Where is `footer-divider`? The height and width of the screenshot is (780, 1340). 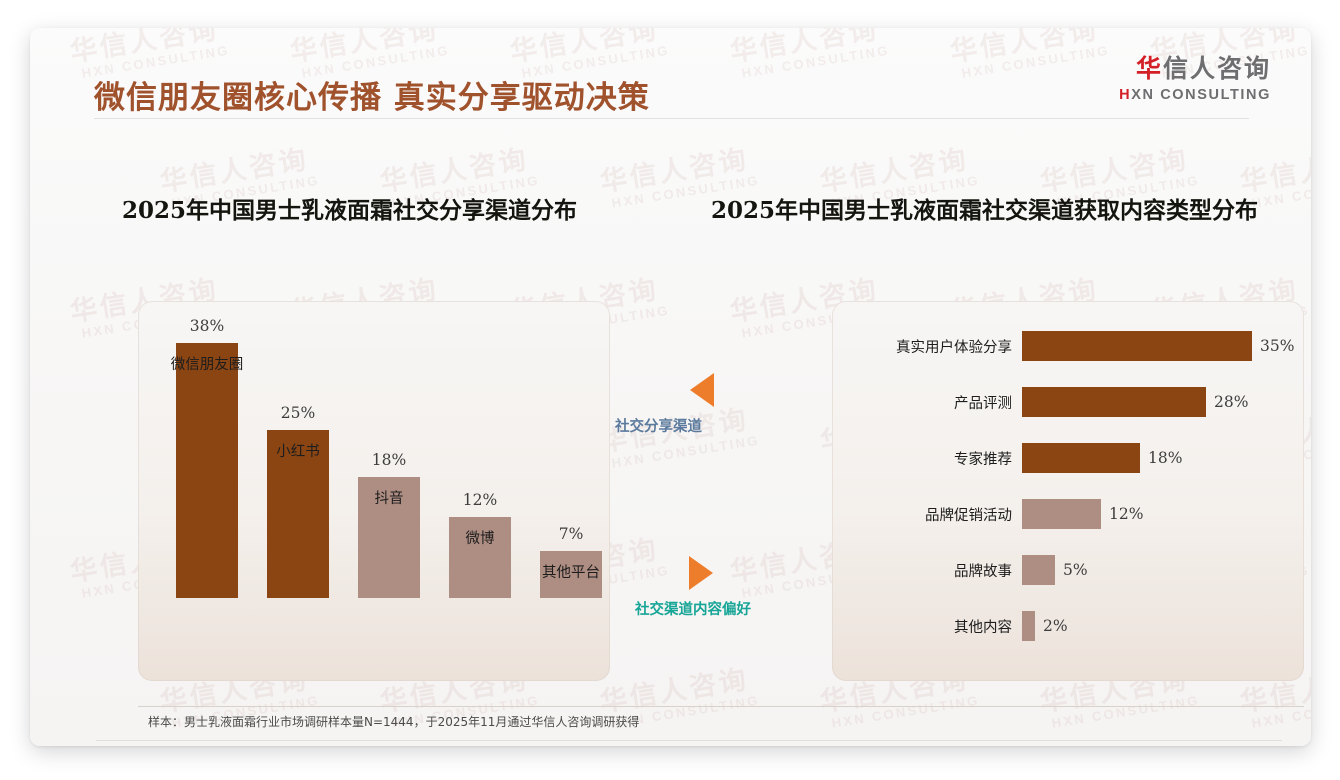 footer-divider is located at coordinates (689, 740).